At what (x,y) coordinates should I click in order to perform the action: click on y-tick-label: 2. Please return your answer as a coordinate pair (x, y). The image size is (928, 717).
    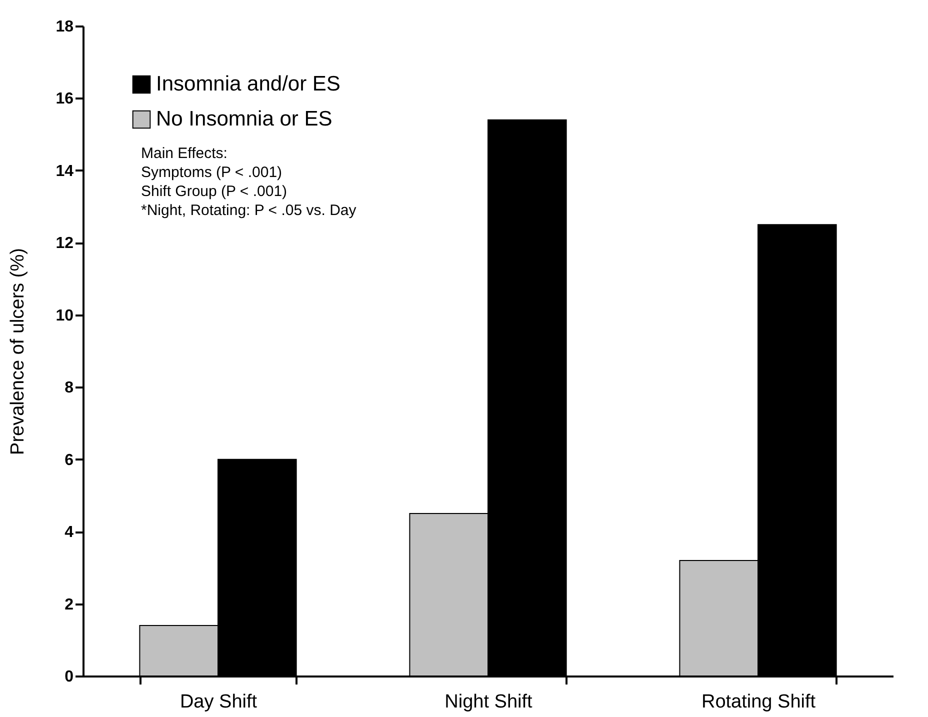
    Looking at the image, I should click on (69, 605).